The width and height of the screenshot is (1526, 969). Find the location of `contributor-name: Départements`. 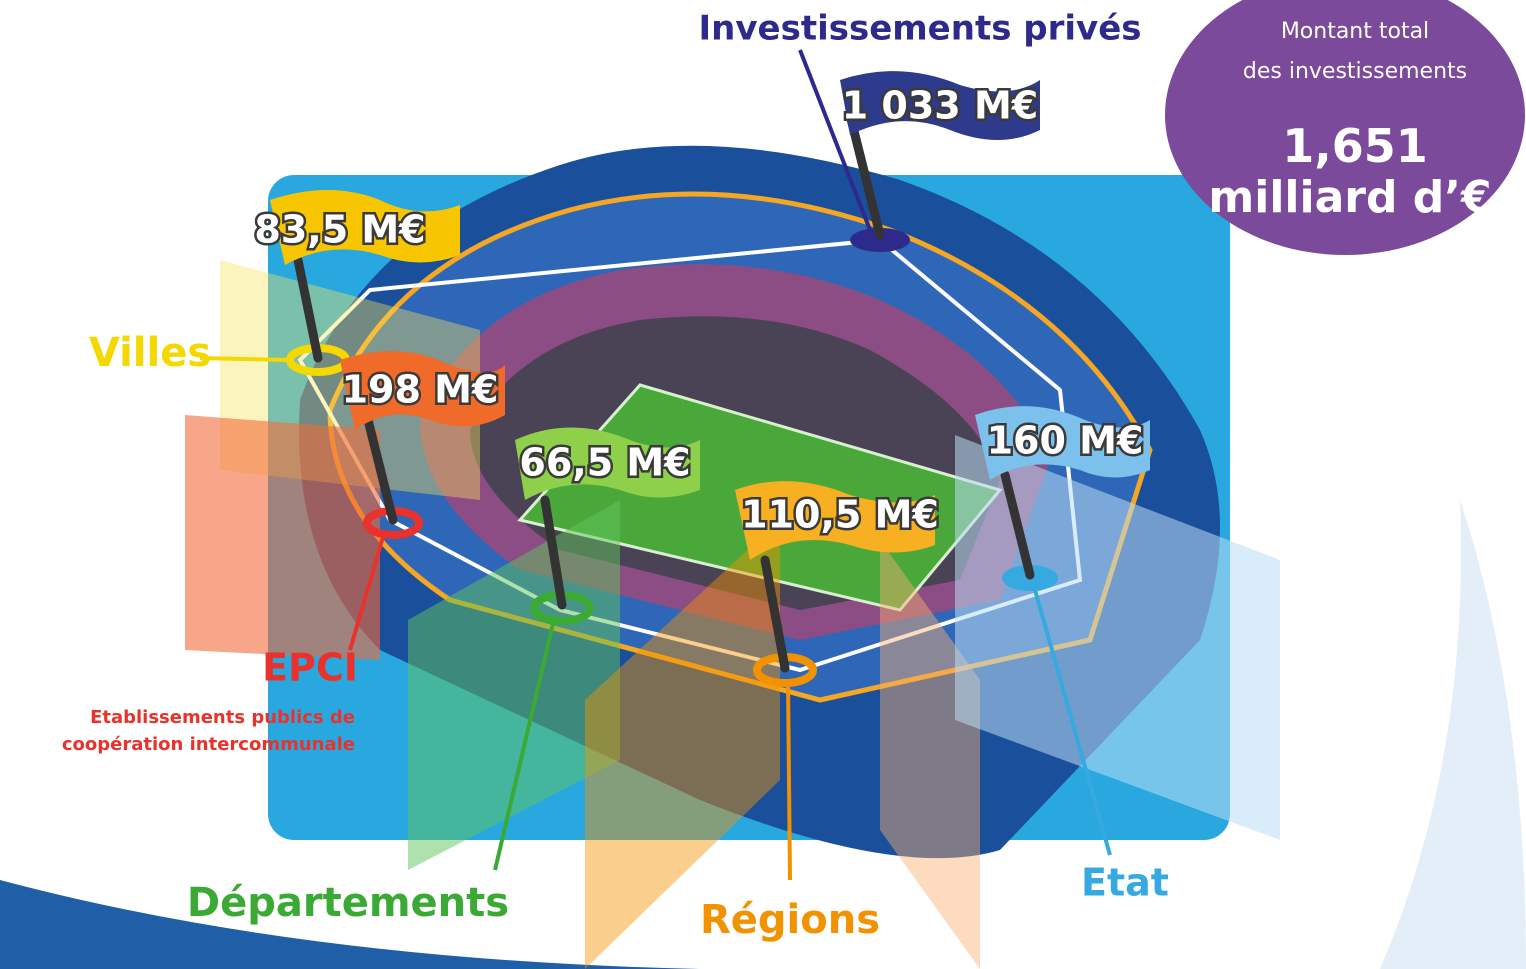

contributor-name: Départements is located at coordinates (348, 903).